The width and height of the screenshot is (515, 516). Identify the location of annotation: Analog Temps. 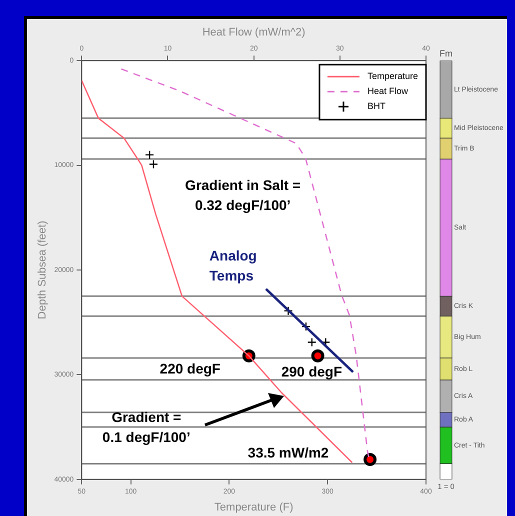
(233, 265).